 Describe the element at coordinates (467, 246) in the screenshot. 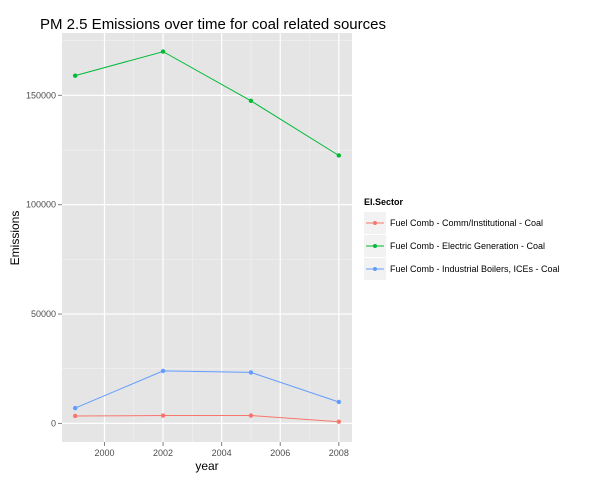

I see `legend-label: Fuel Comb - Electric Generation - Coal` at that location.